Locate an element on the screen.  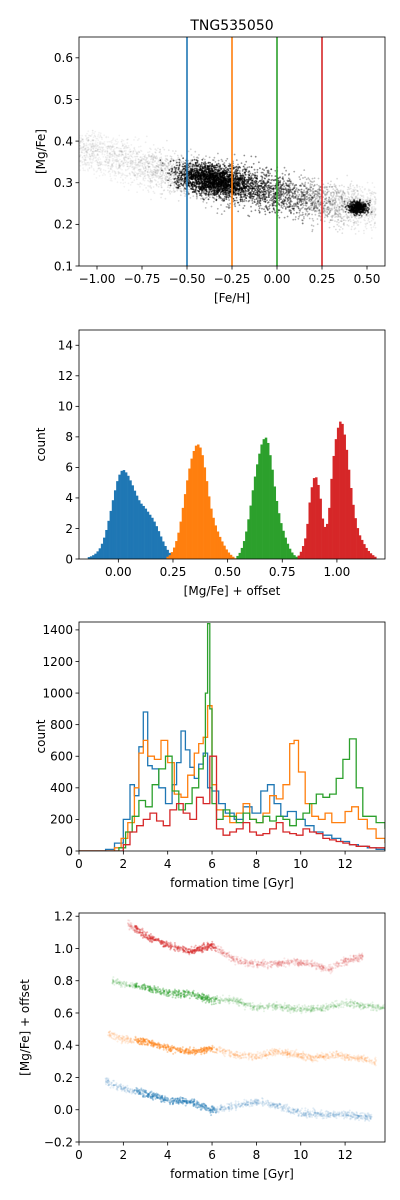
y-tick-label: 0.5 is located at coordinates (63, 100).